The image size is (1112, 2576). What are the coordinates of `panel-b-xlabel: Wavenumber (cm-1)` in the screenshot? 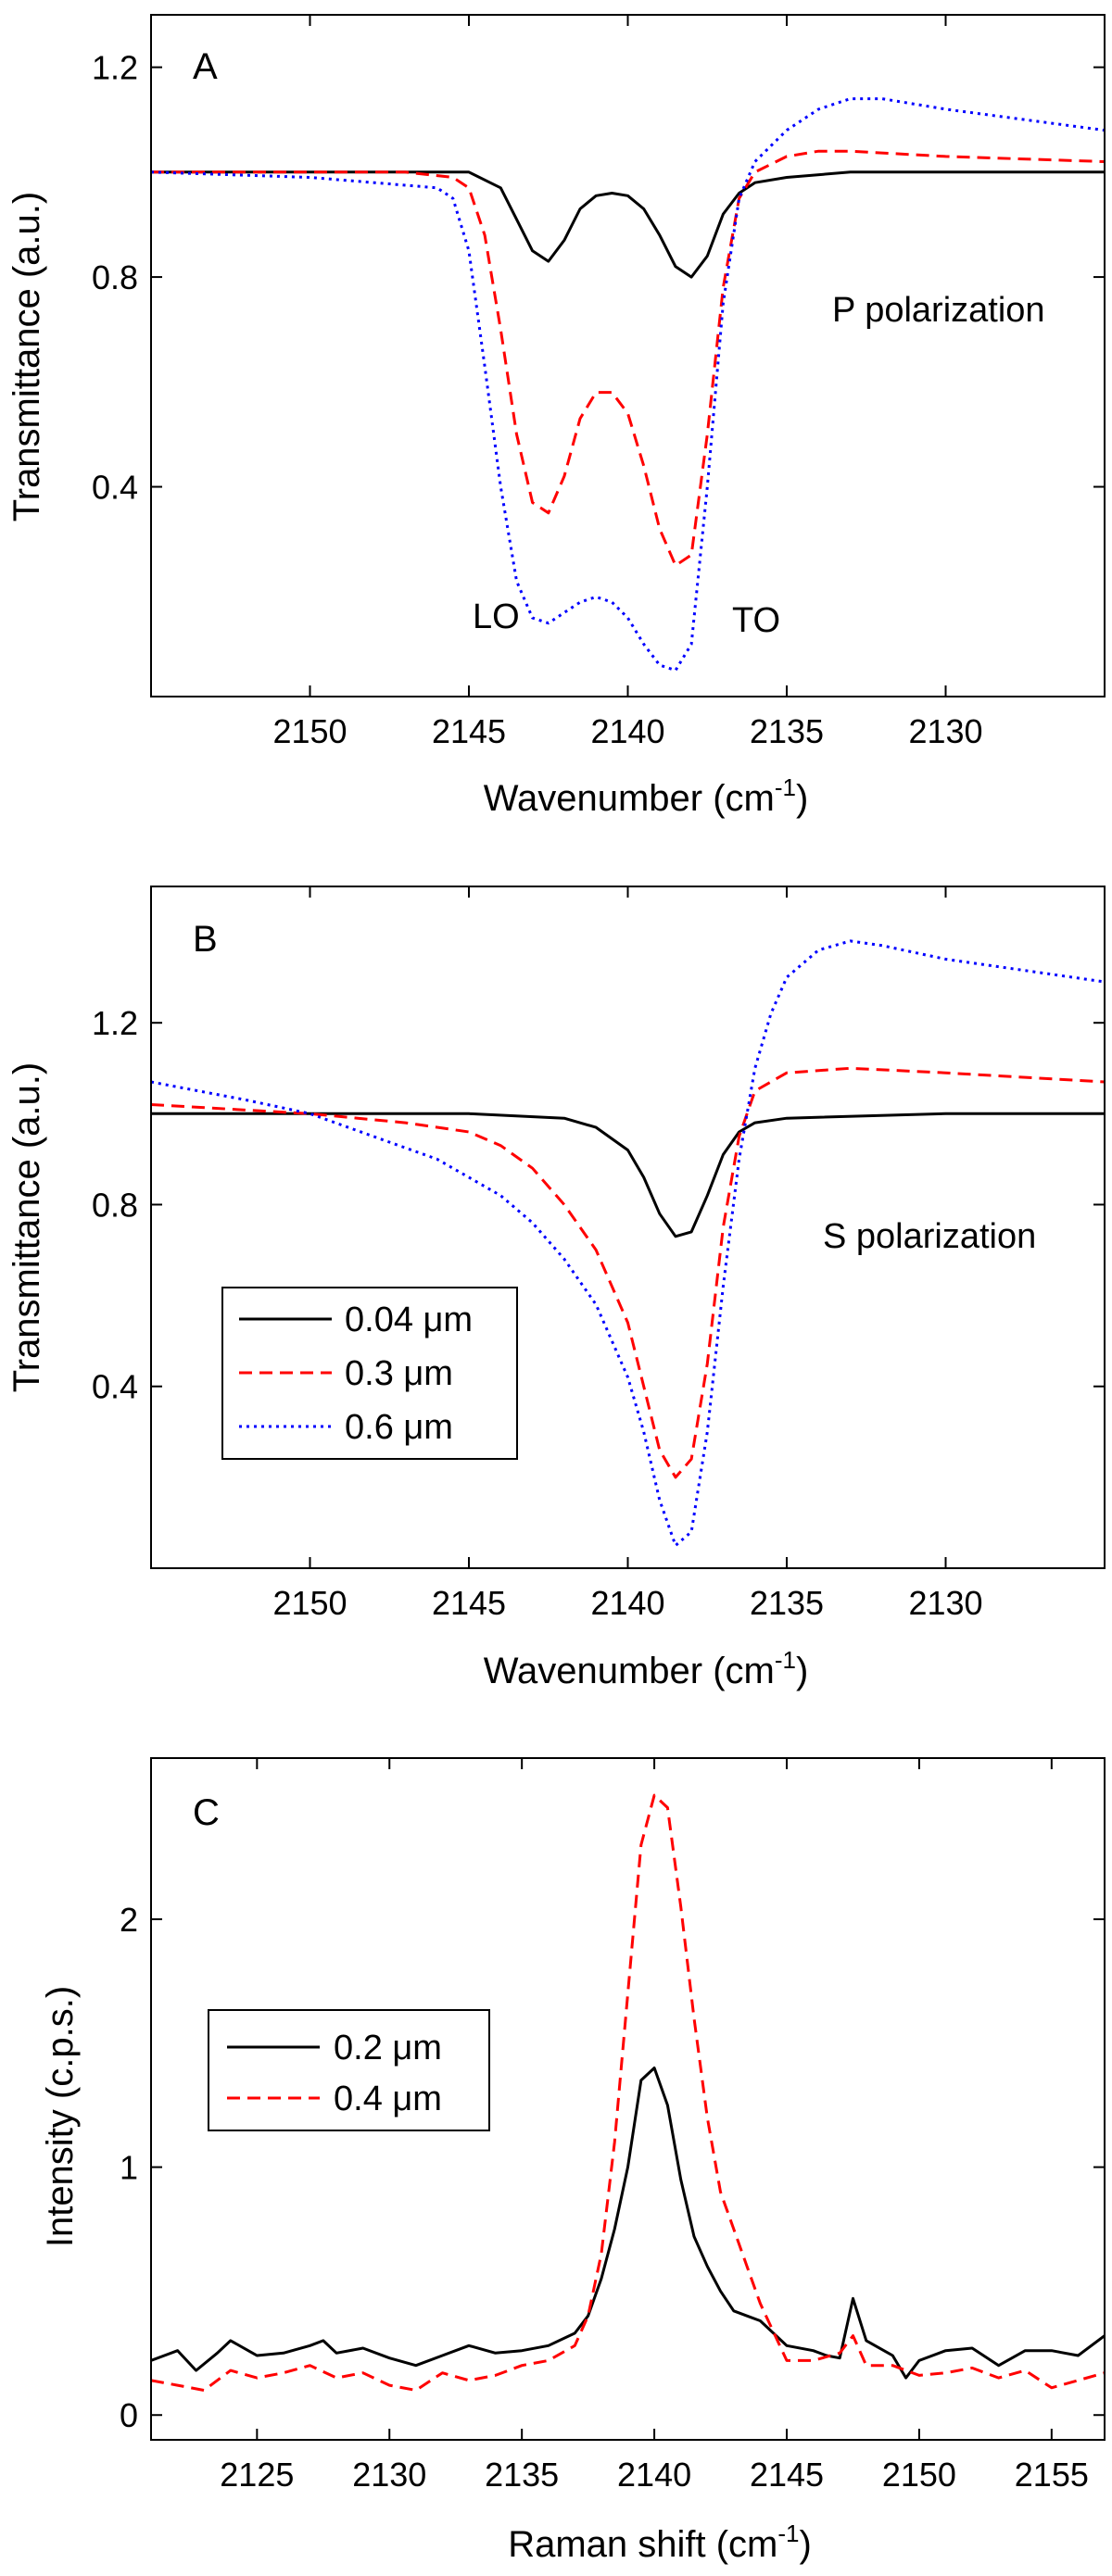 It's located at (646, 1668).